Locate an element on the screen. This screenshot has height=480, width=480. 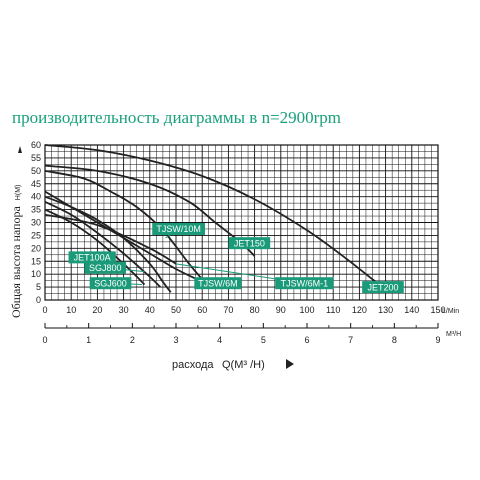
label-text: JET200 is located at coordinates (382, 287).